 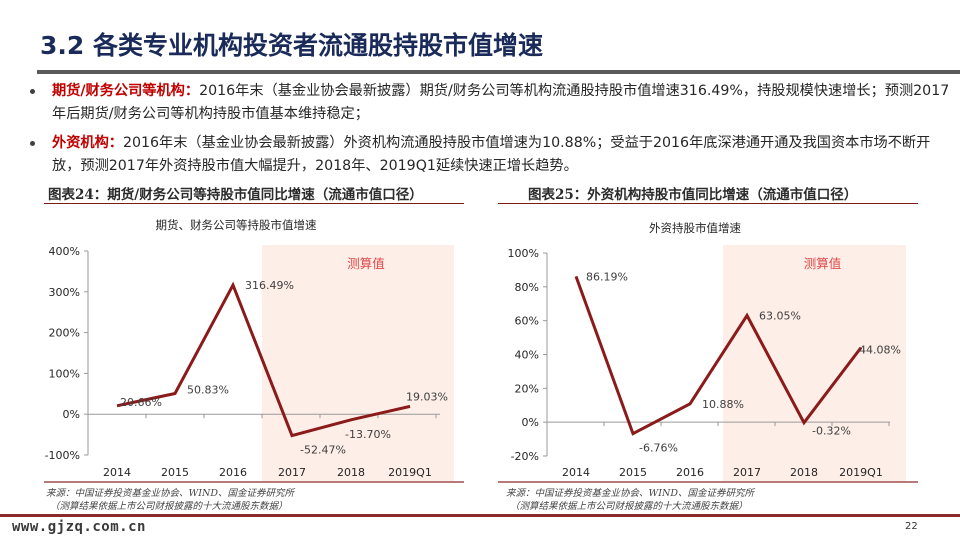 What do you see at coordinates (64, 292) in the screenshot?
I see `y-tick-label: 300%` at bounding box center [64, 292].